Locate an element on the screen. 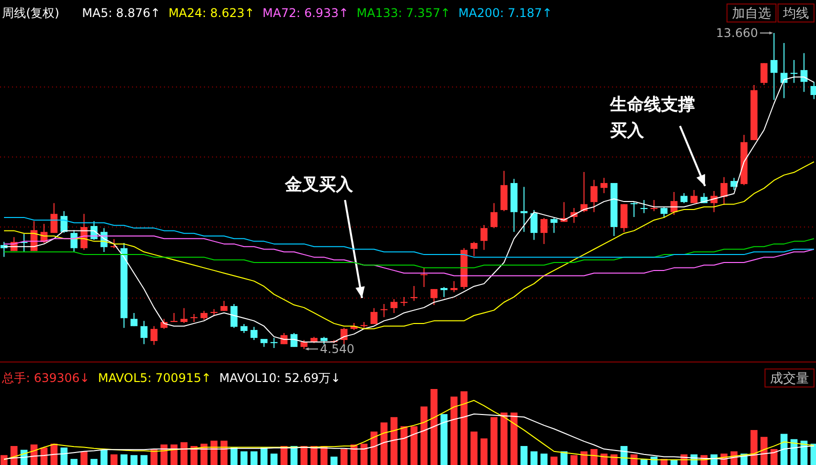 This screenshot has width=816, height=465. text: MA5: 8.876↑ is located at coordinates (121, 13).